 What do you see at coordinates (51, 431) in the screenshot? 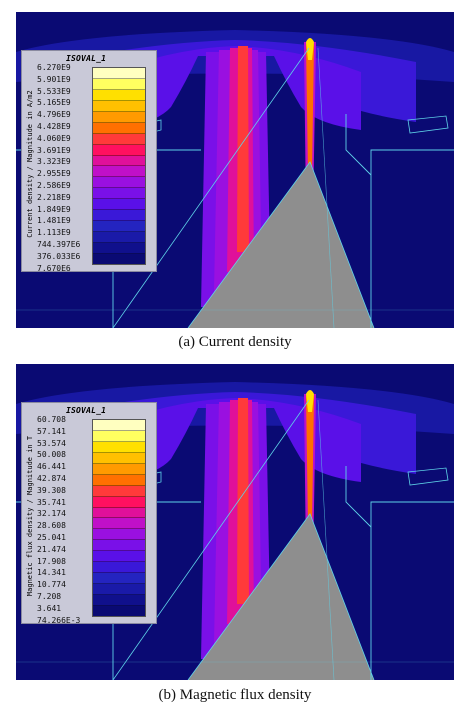
I see `legend-value: 57.141` at bounding box center [51, 431].